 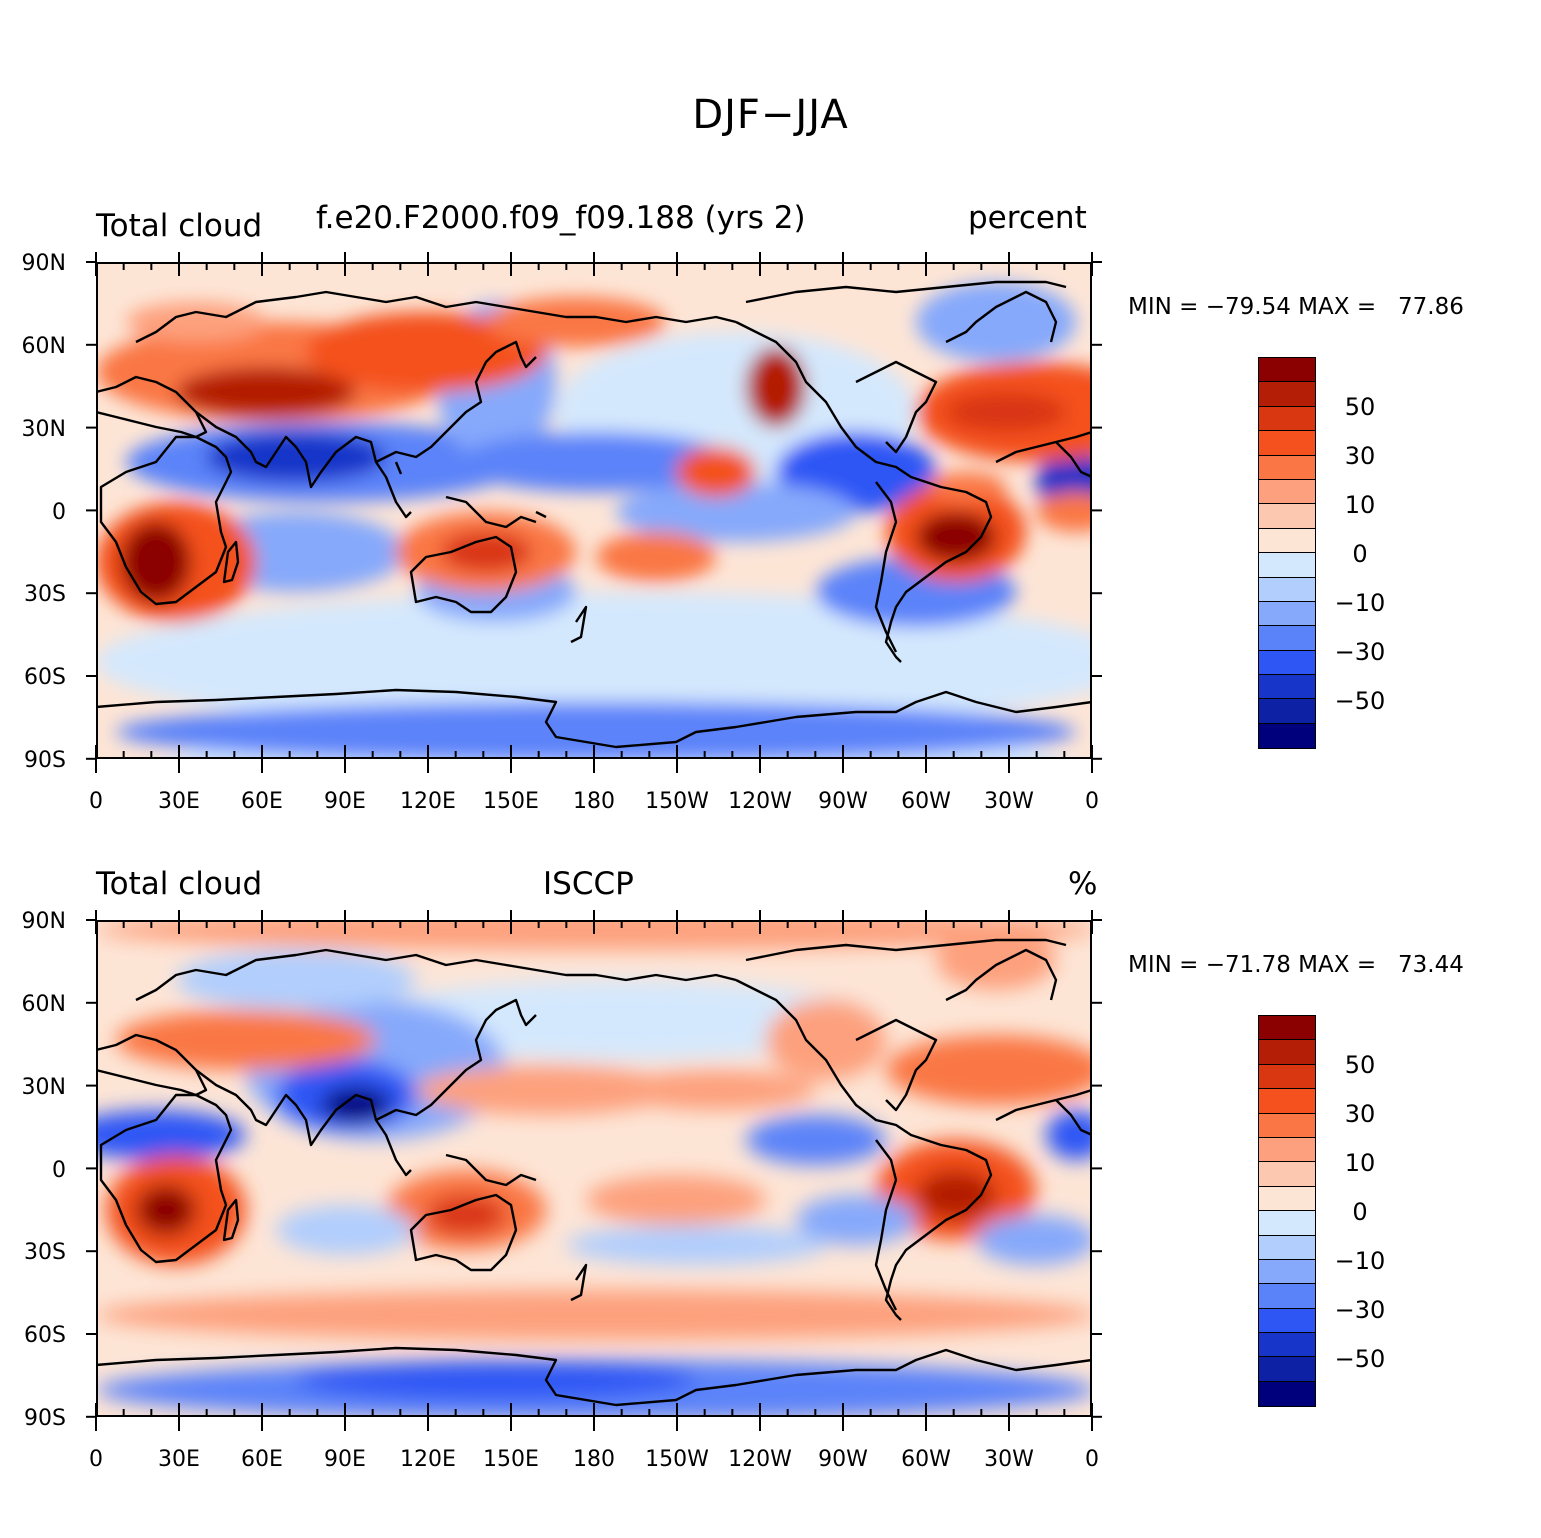 What do you see at coordinates (1431, 965) in the screenshot?
I see `max-value: 73.44` at bounding box center [1431, 965].